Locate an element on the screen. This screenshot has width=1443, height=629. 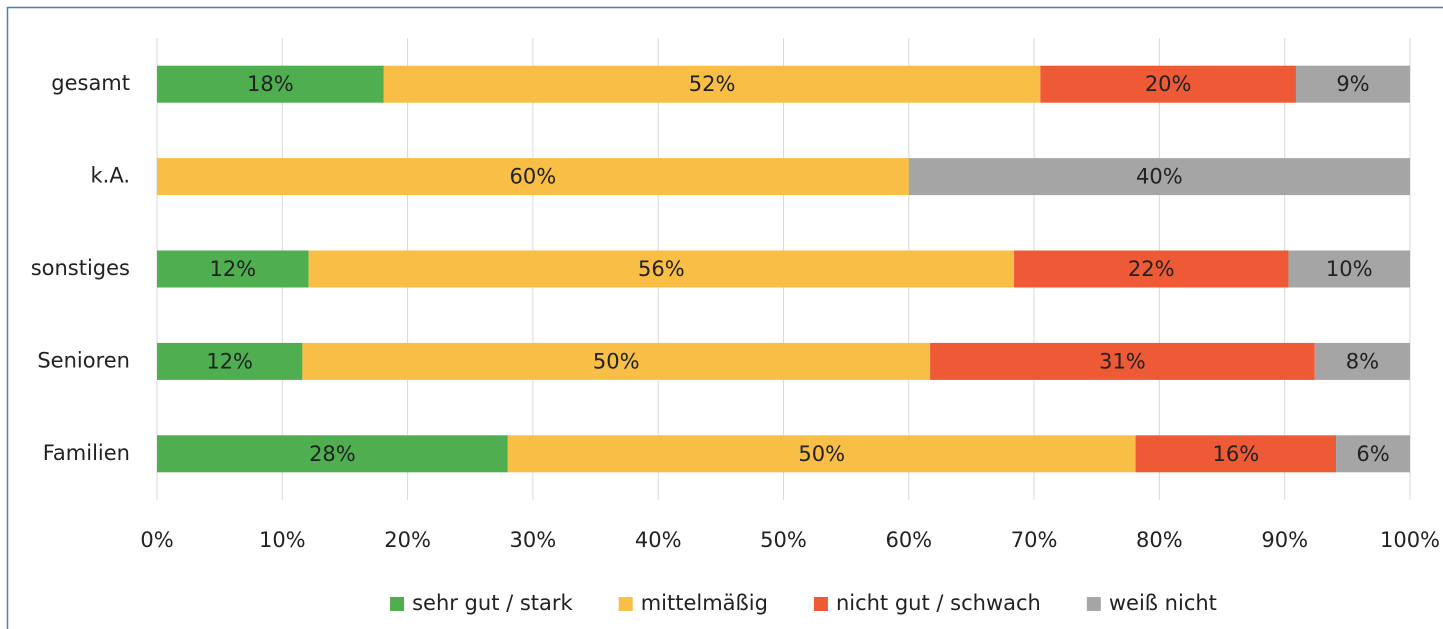
data-label: 22% is located at coordinates (1151, 269).